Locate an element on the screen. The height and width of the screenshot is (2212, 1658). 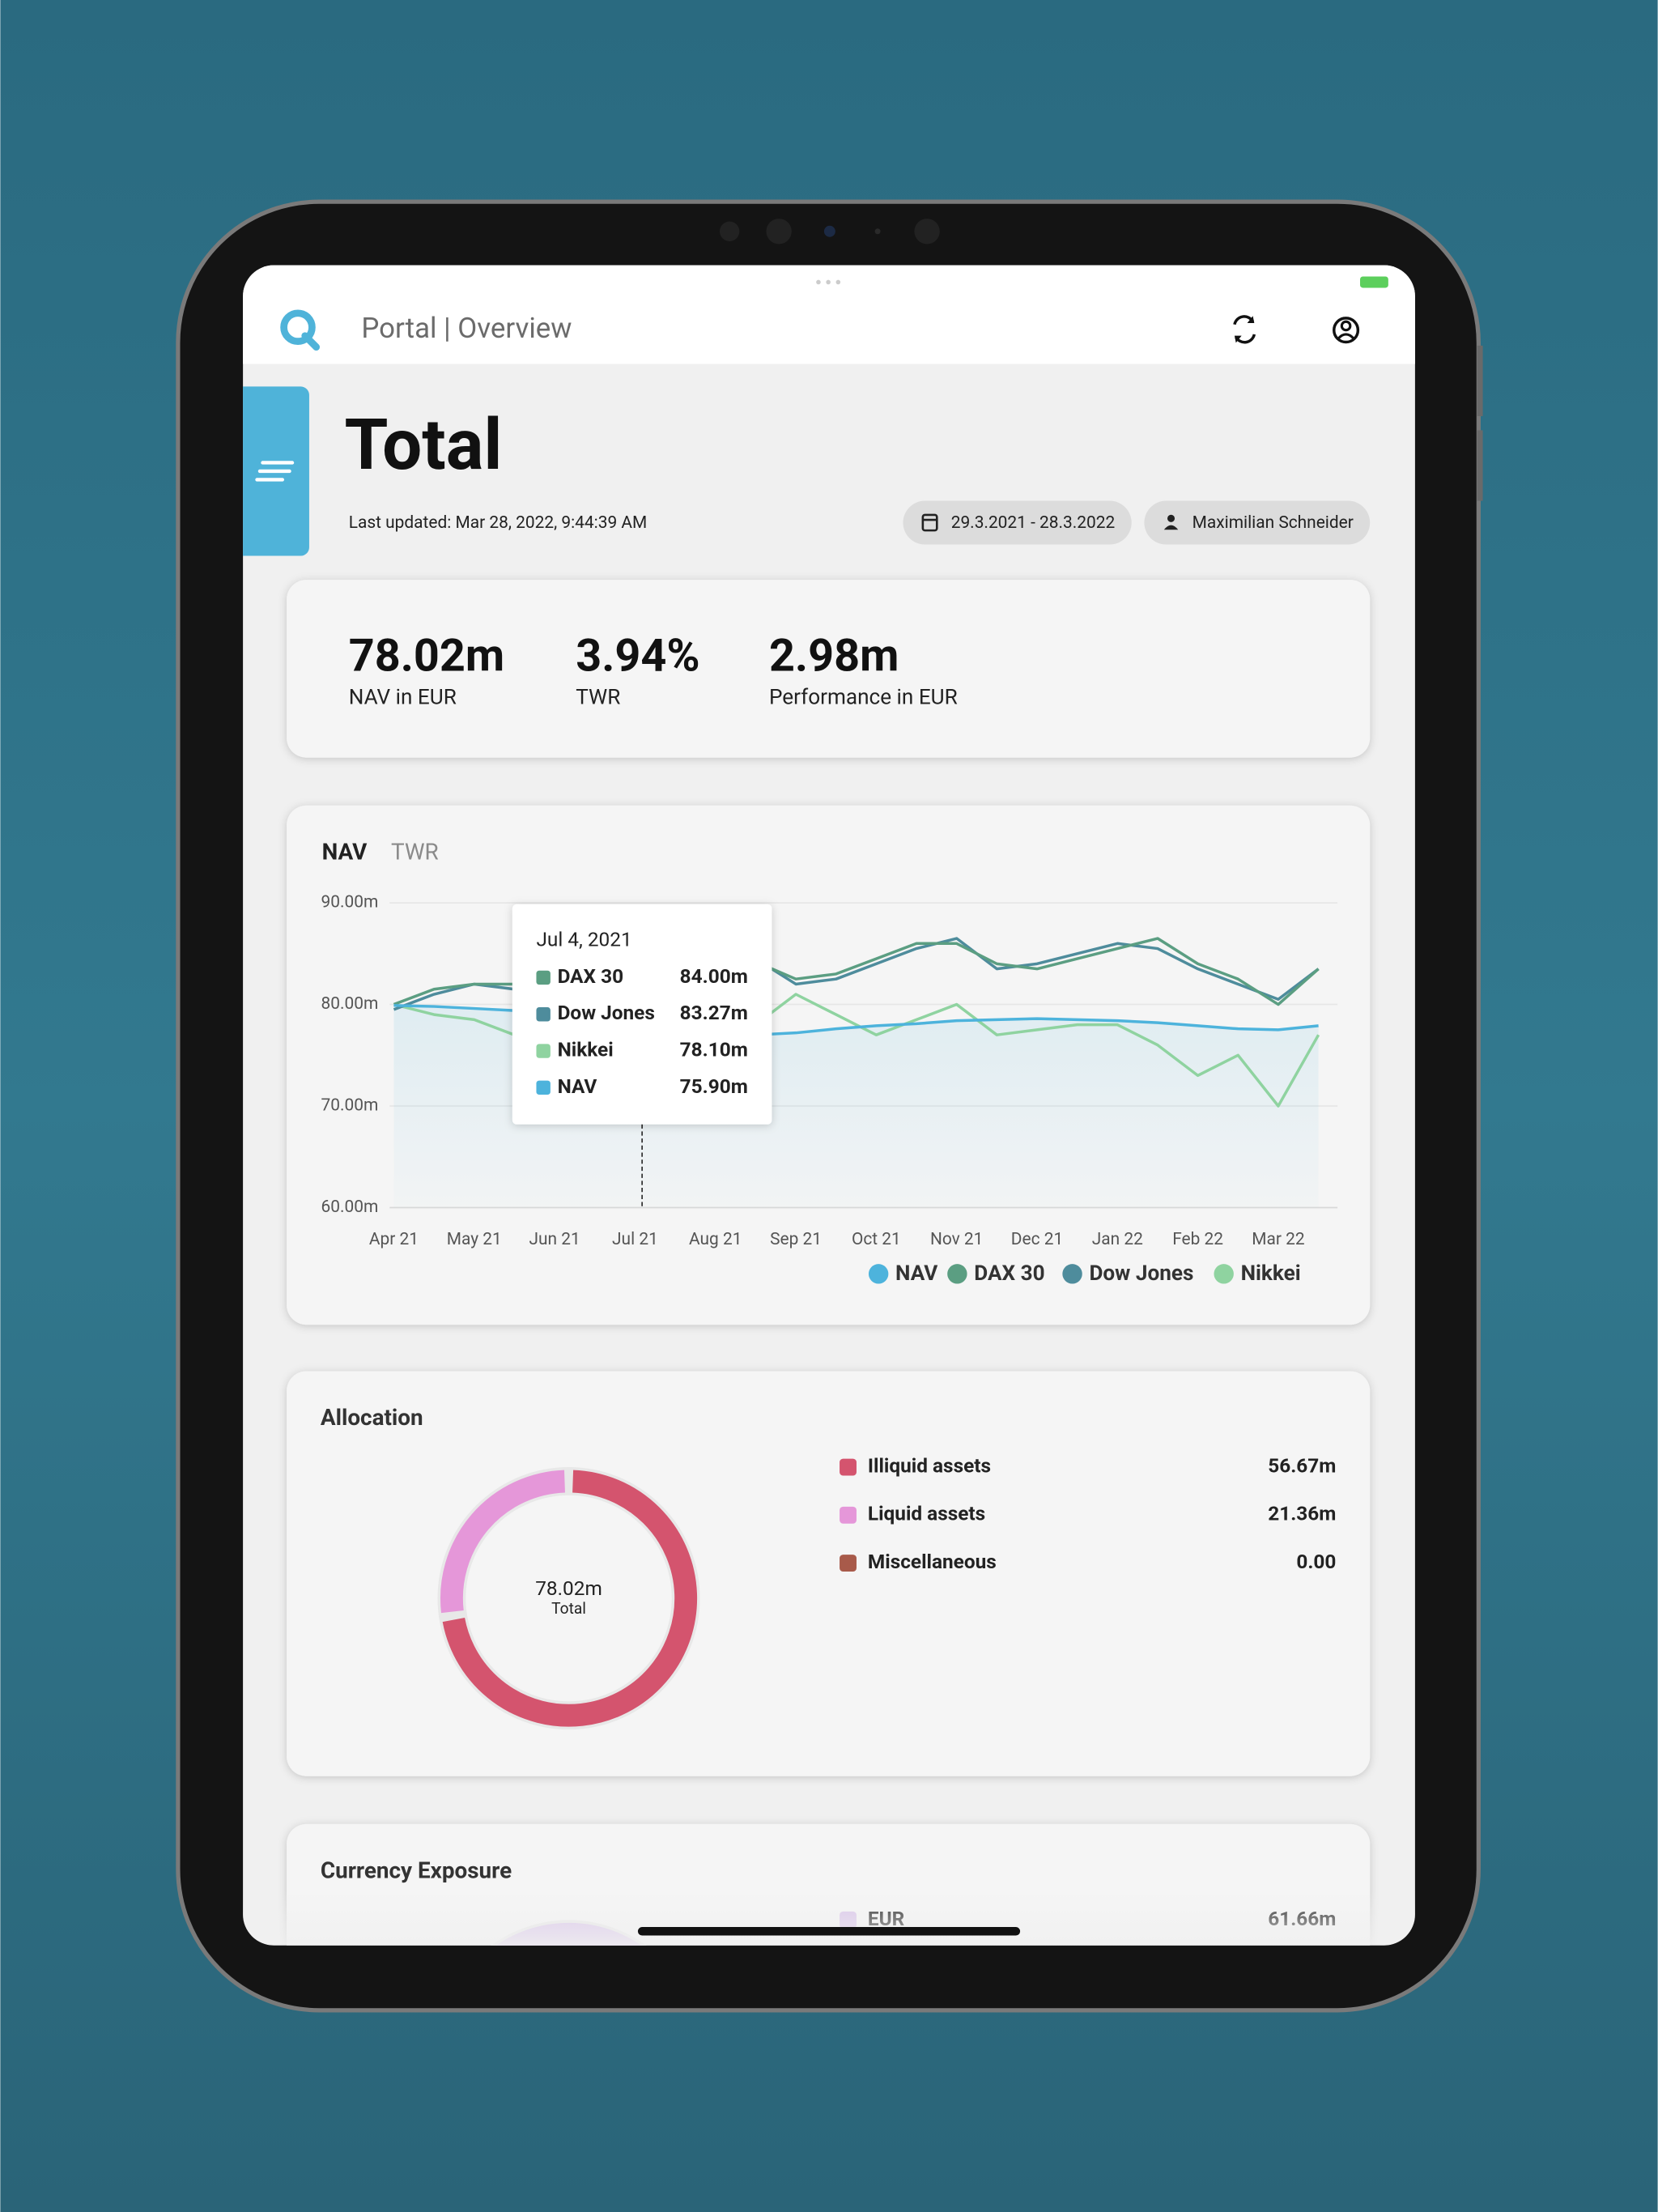
tooltip-box is located at coordinates (642, 1015).